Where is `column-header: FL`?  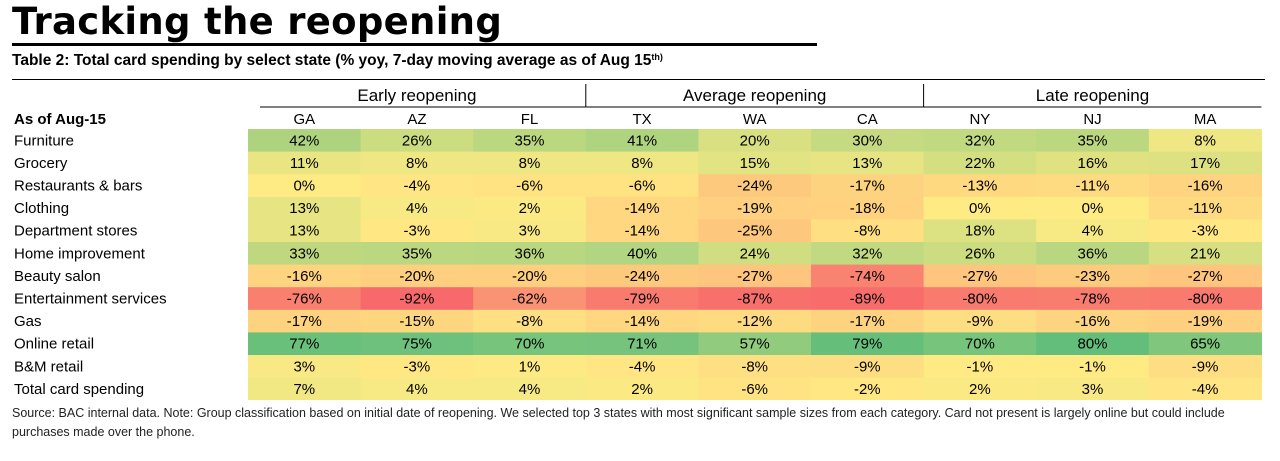
column-header: FL is located at coordinates (530, 119).